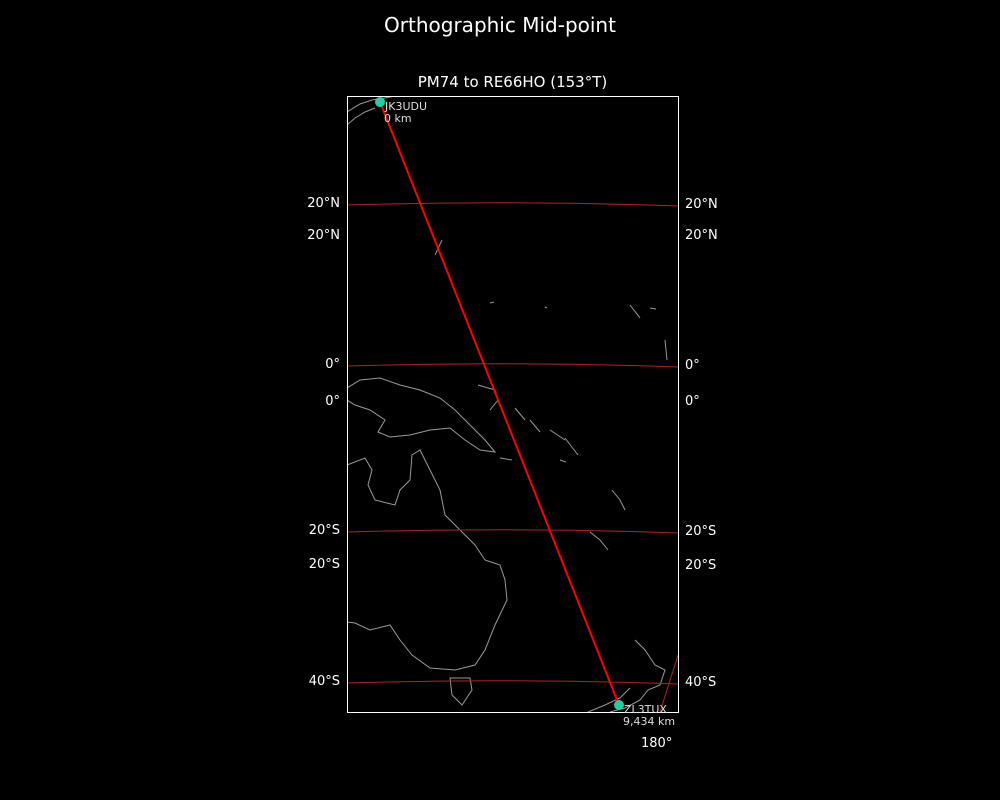  What do you see at coordinates (645, 709) in the screenshot?
I see `station-end-call: ZL3TUX` at bounding box center [645, 709].